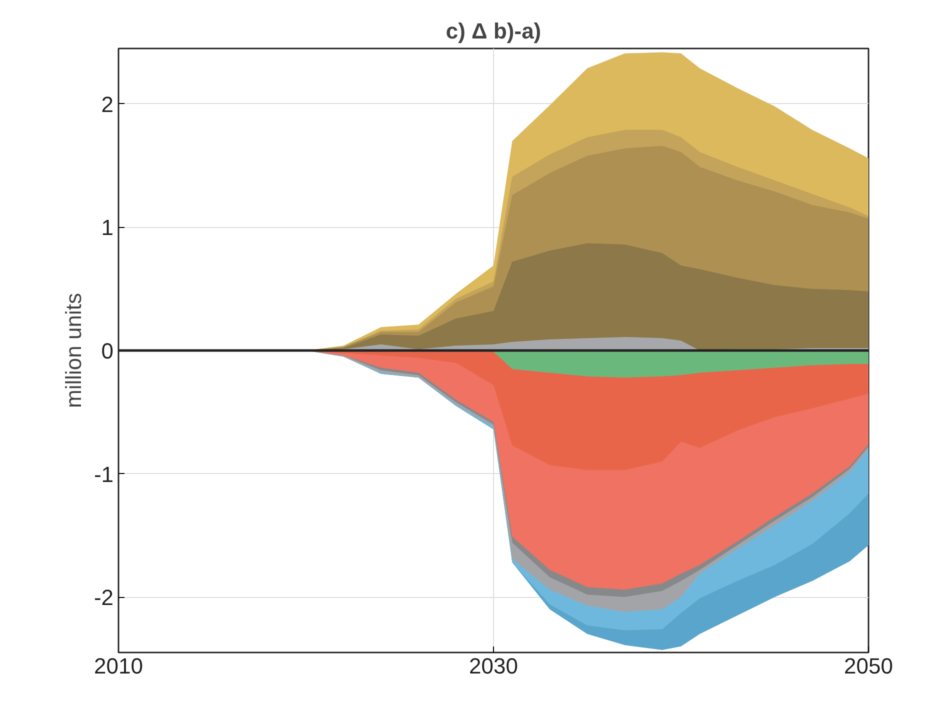  I want to click on x-tick-label: 2050, so click(868, 666).